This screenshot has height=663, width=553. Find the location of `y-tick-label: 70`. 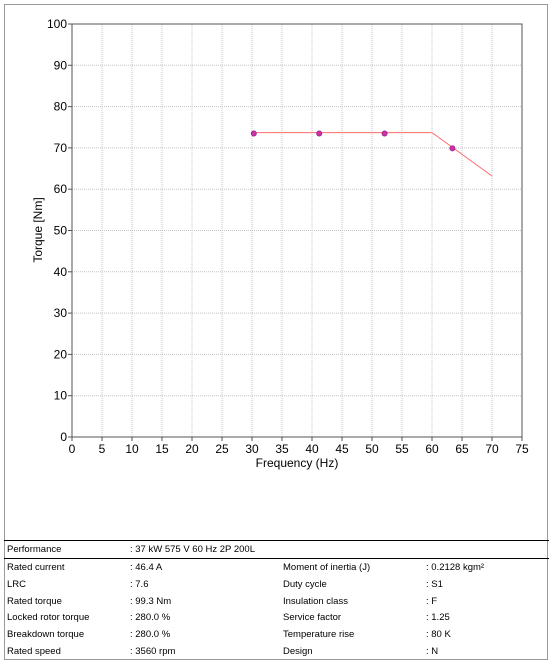

y-tick-label: 70 is located at coordinates (61, 148).